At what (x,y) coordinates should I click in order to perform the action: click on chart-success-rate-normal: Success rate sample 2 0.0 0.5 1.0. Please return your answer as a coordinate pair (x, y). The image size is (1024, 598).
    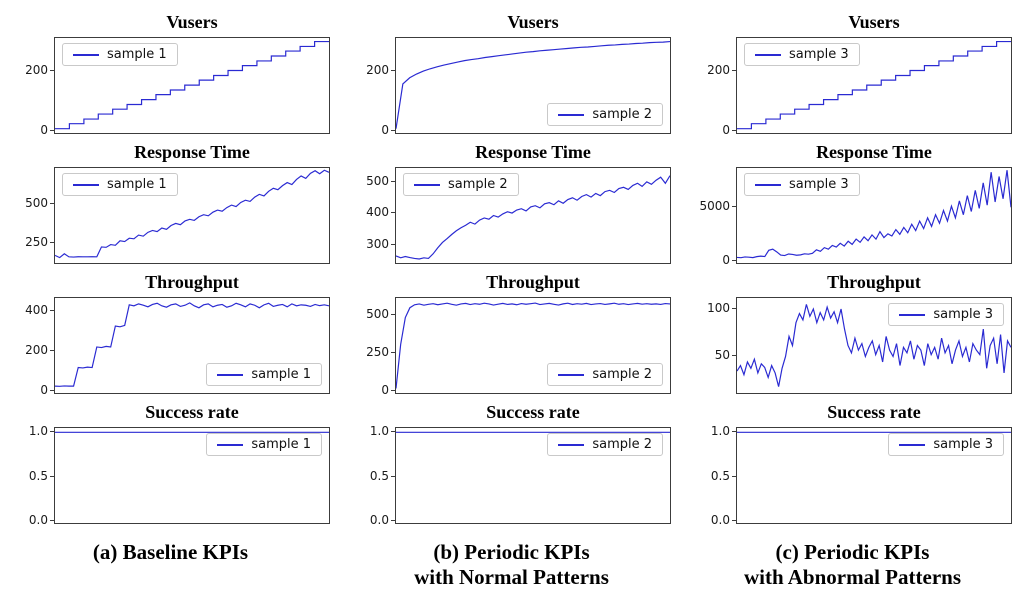
    Looking at the image, I should click on (511, 463).